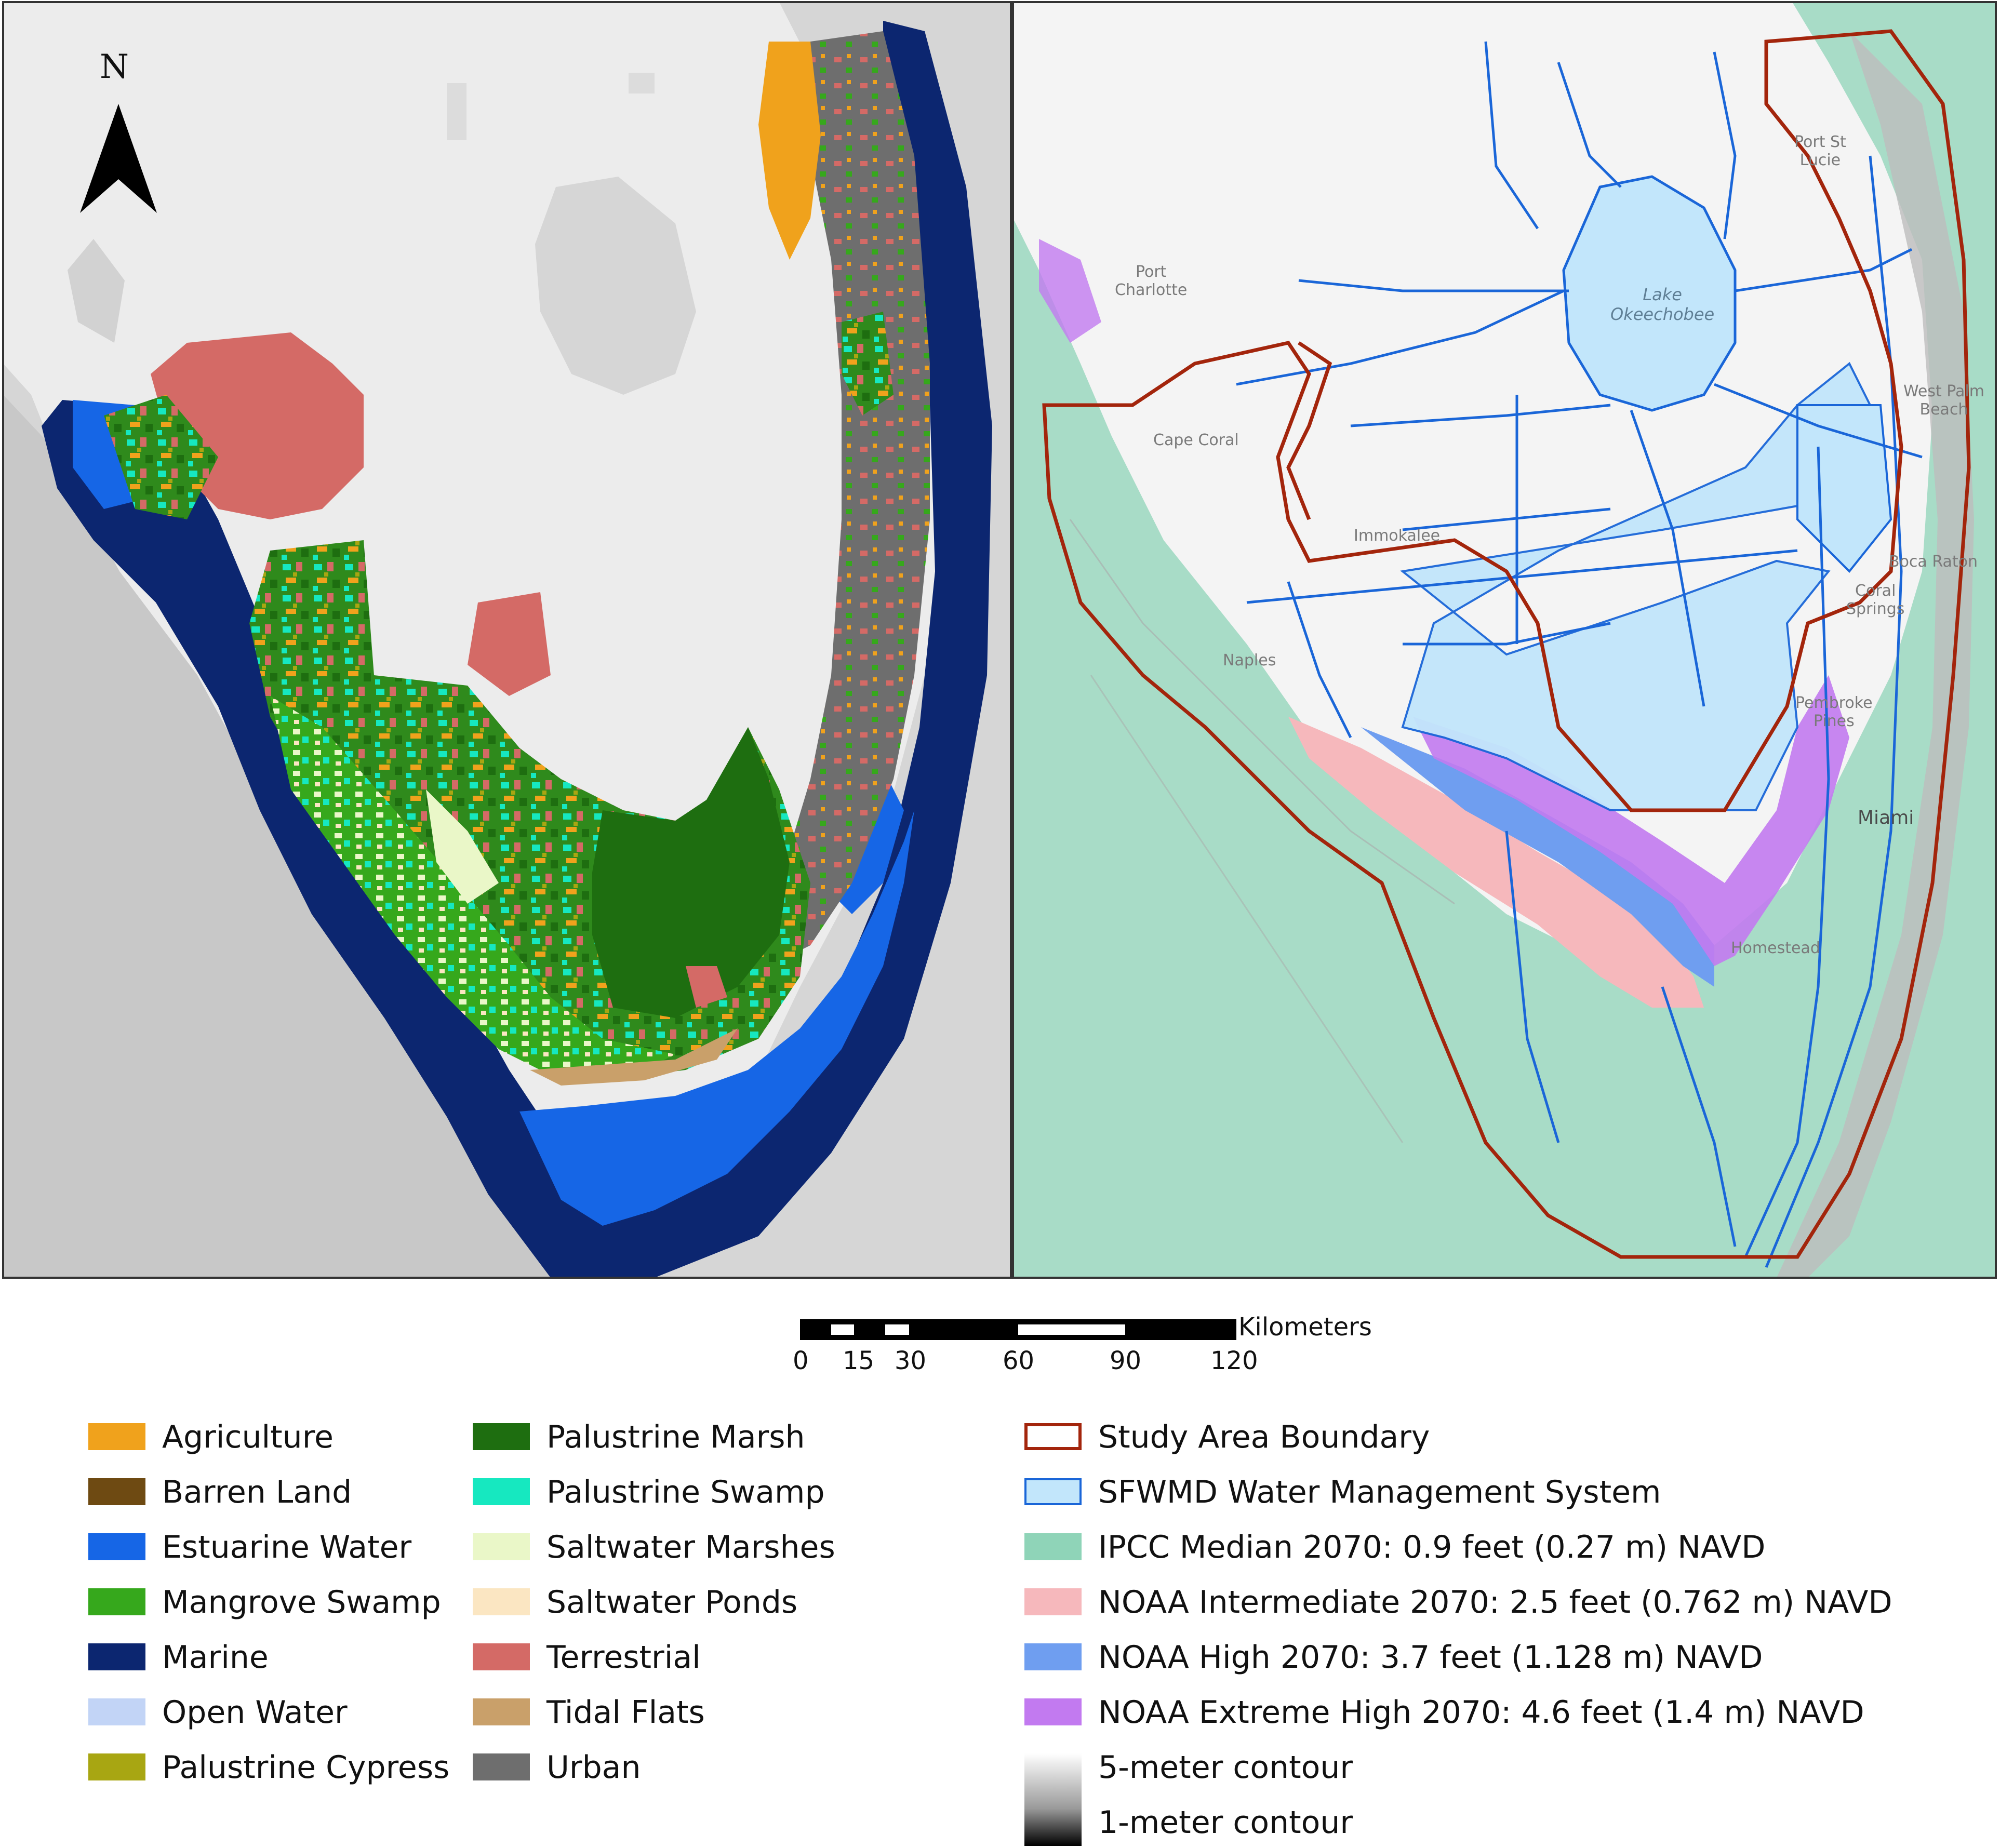 The image size is (2000, 1848). I want to click on legend-label: Agriculture, so click(248, 1437).